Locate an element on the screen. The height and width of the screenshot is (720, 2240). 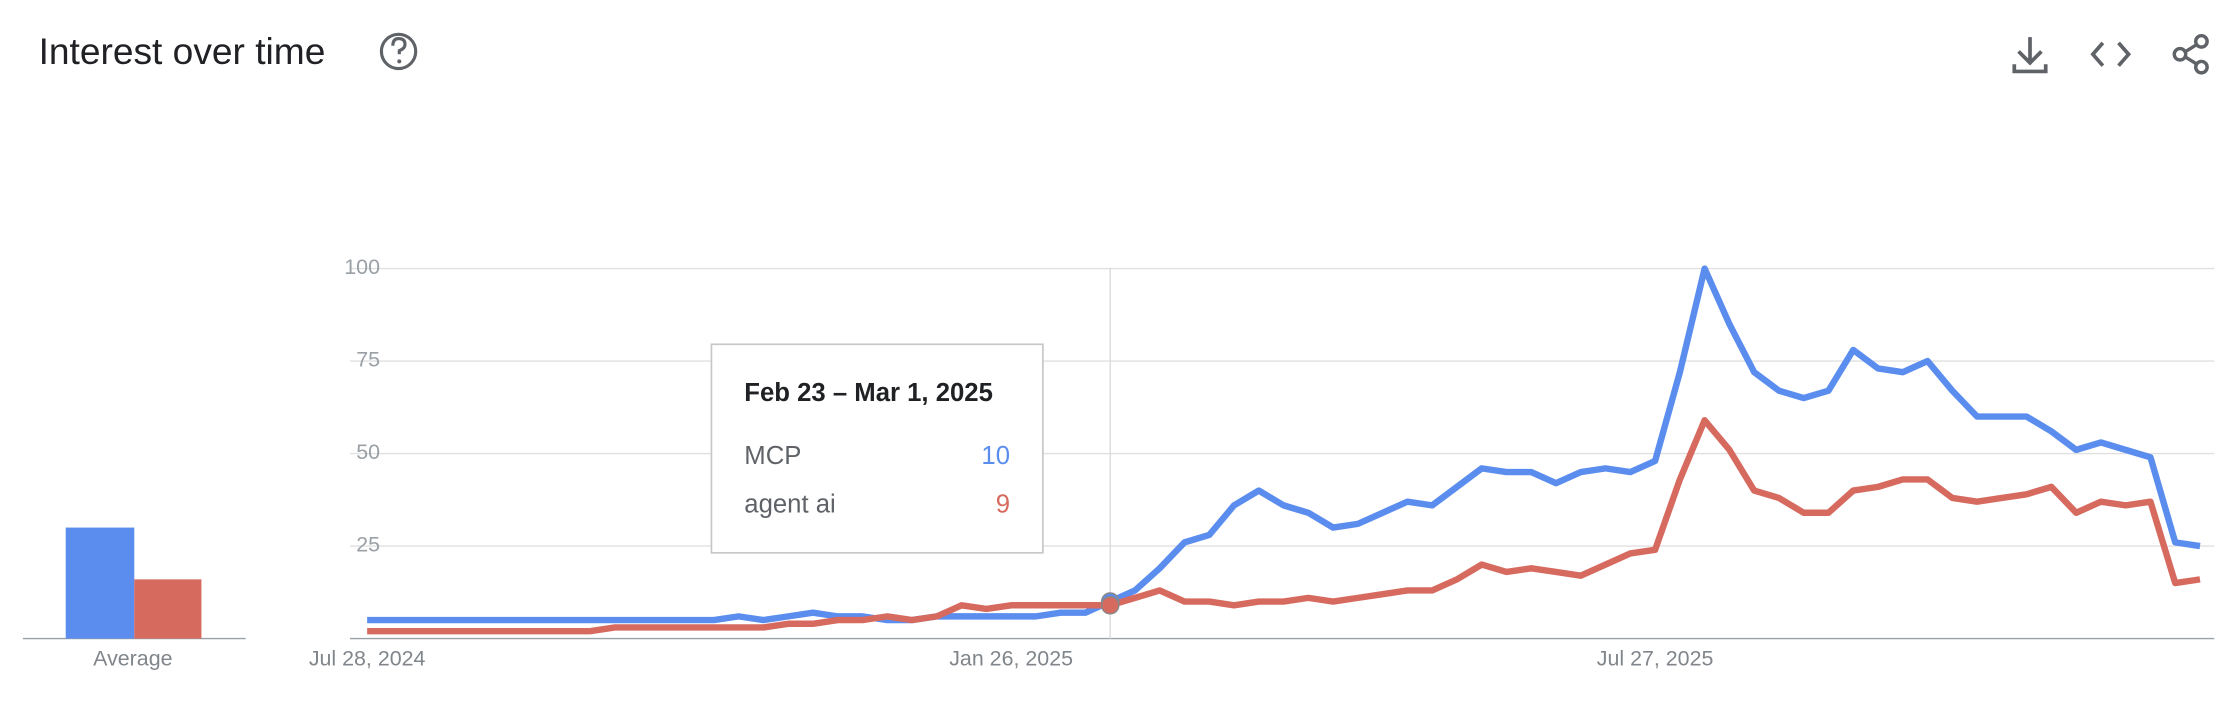
tooltip-box is located at coordinates (877, 448).